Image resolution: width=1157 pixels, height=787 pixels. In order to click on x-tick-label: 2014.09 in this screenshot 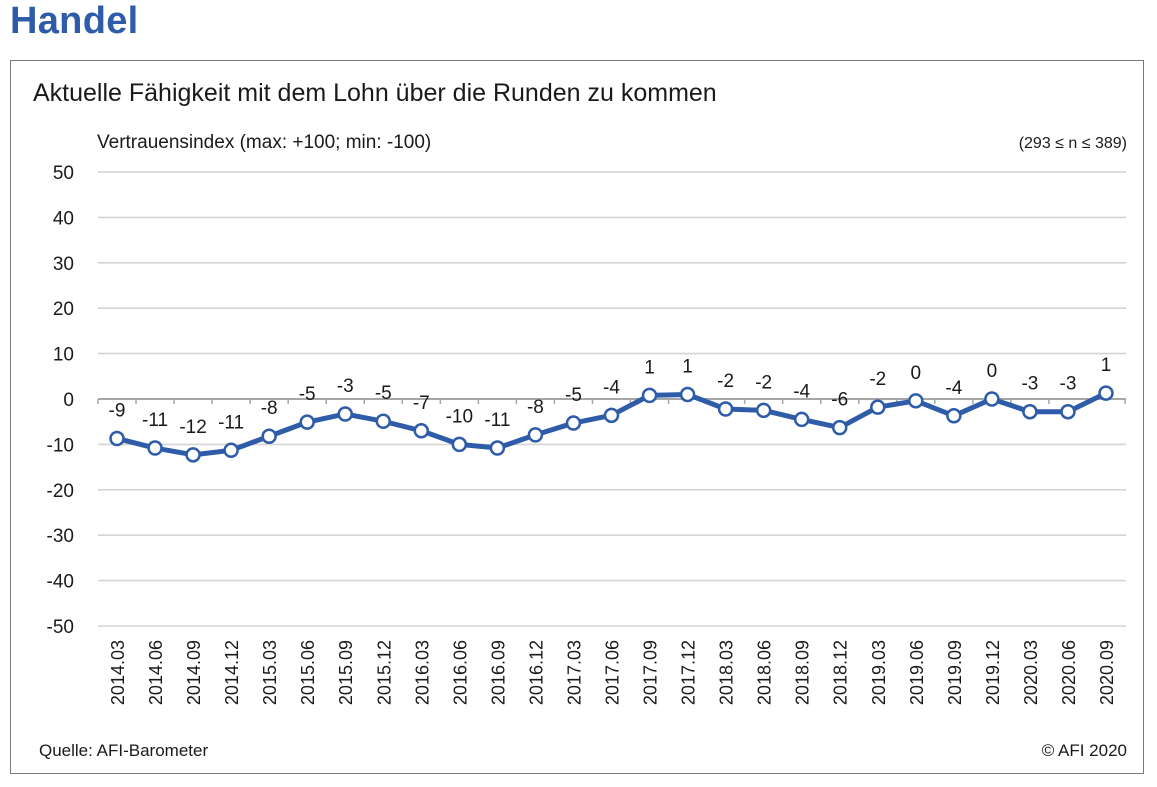, I will do `click(194, 672)`.